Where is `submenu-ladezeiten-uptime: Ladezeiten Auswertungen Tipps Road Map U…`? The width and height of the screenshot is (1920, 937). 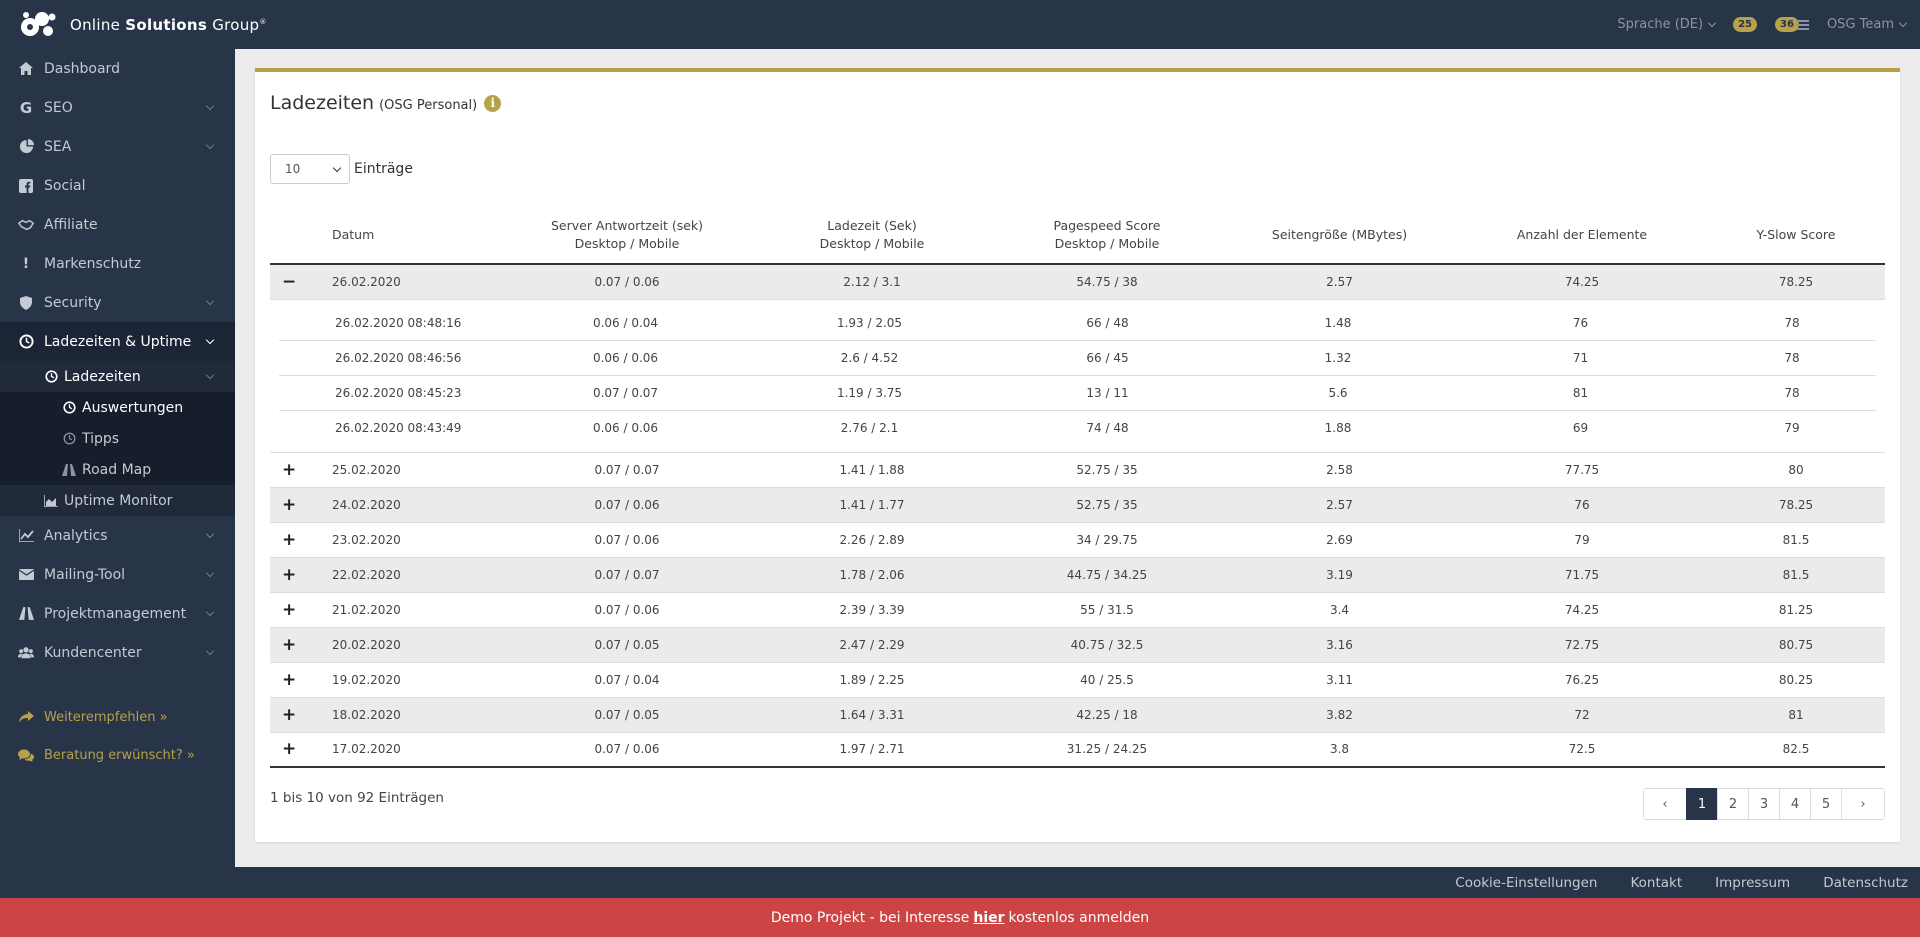 submenu-ladezeiten-uptime: Ladezeiten Auswertungen Tipps Road Map U… is located at coordinates (117, 438).